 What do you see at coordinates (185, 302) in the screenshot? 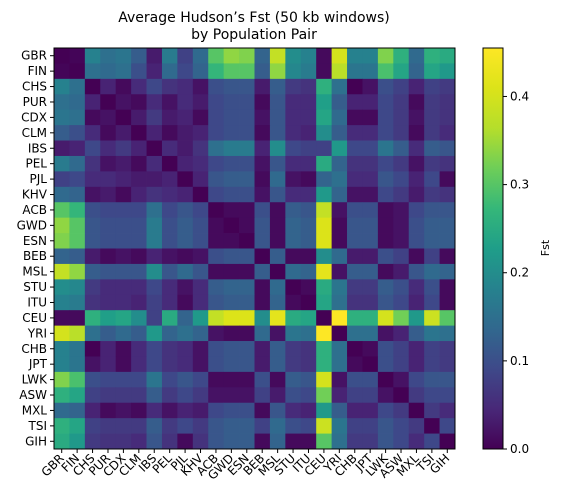
I see `heatmap-cell-ITU-PJL` at bounding box center [185, 302].